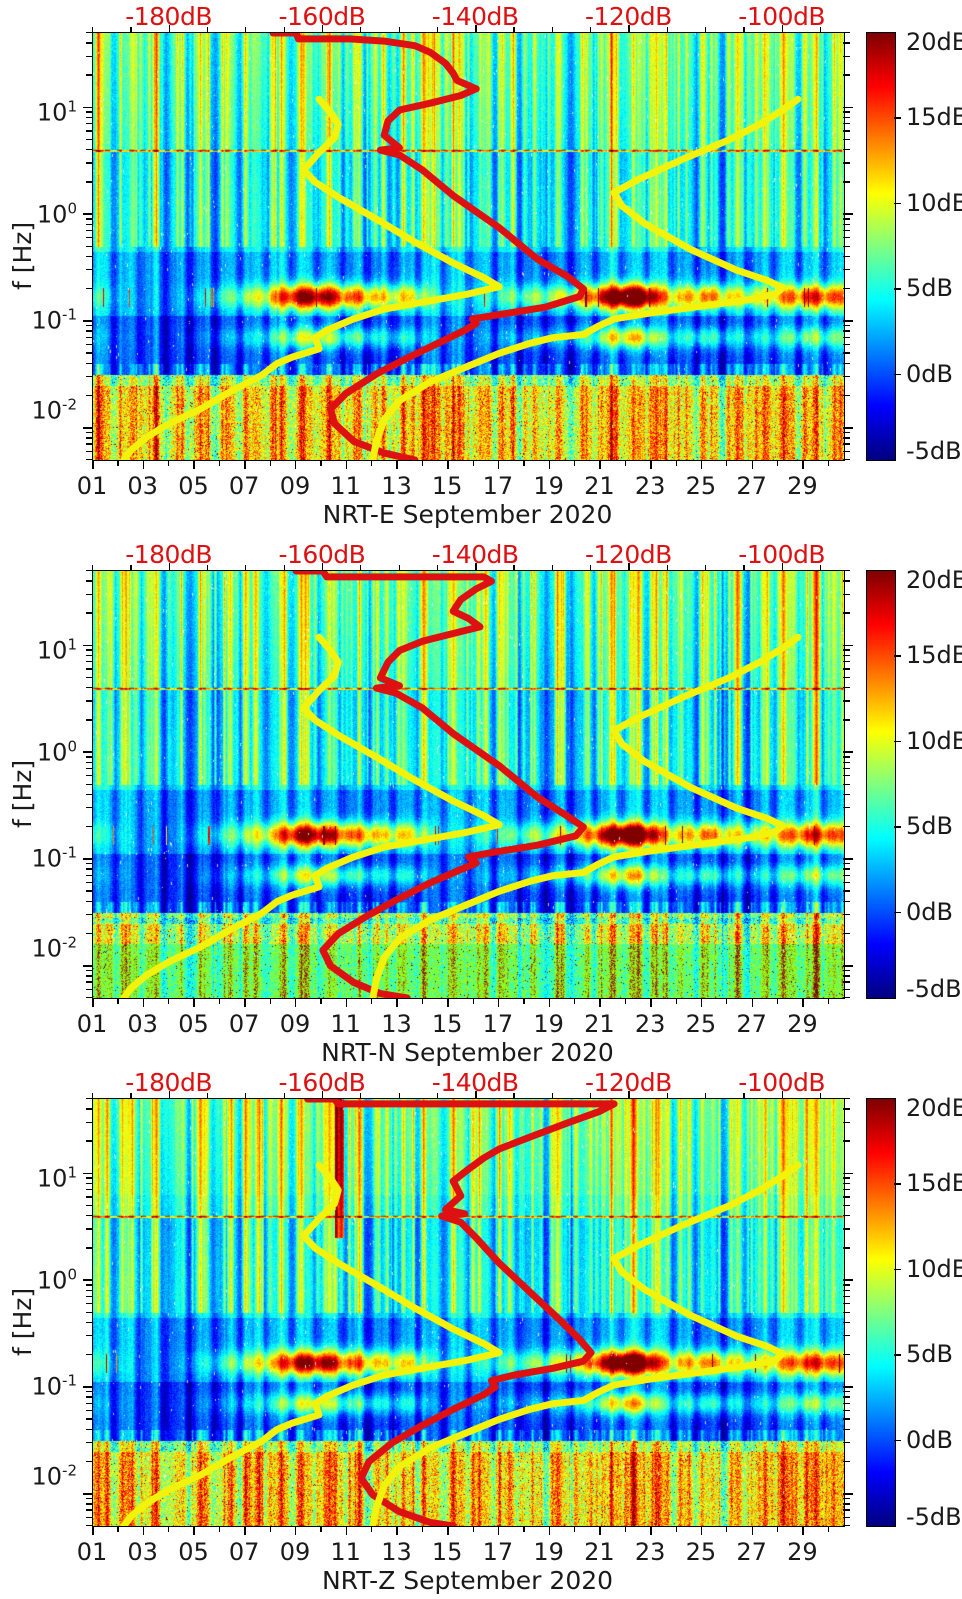 The height and width of the screenshot is (1599, 962). What do you see at coordinates (897, 827) in the screenshot?
I see `colorbar-tick` at bounding box center [897, 827].